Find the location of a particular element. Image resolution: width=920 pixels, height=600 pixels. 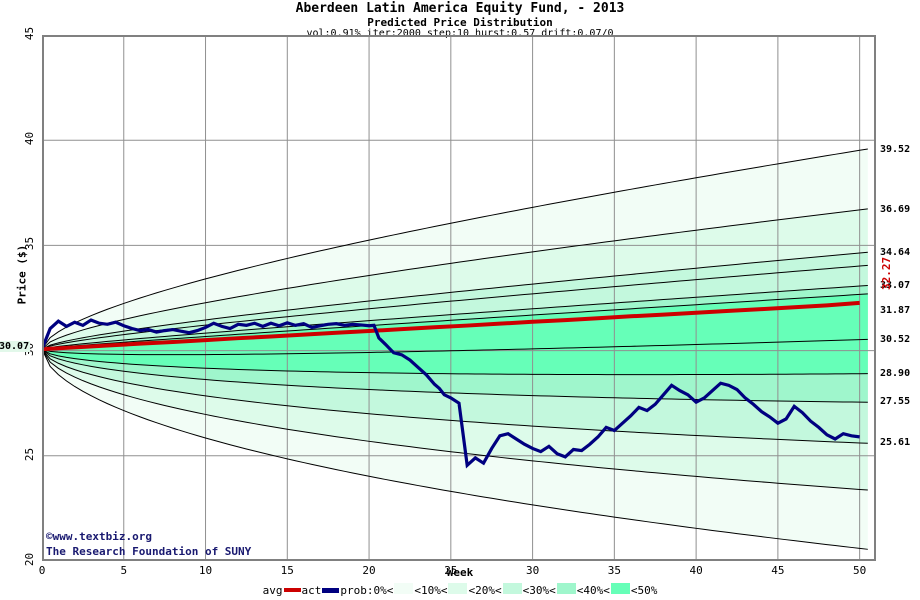

x-tick-label: 15 is located at coordinates (287, 570).